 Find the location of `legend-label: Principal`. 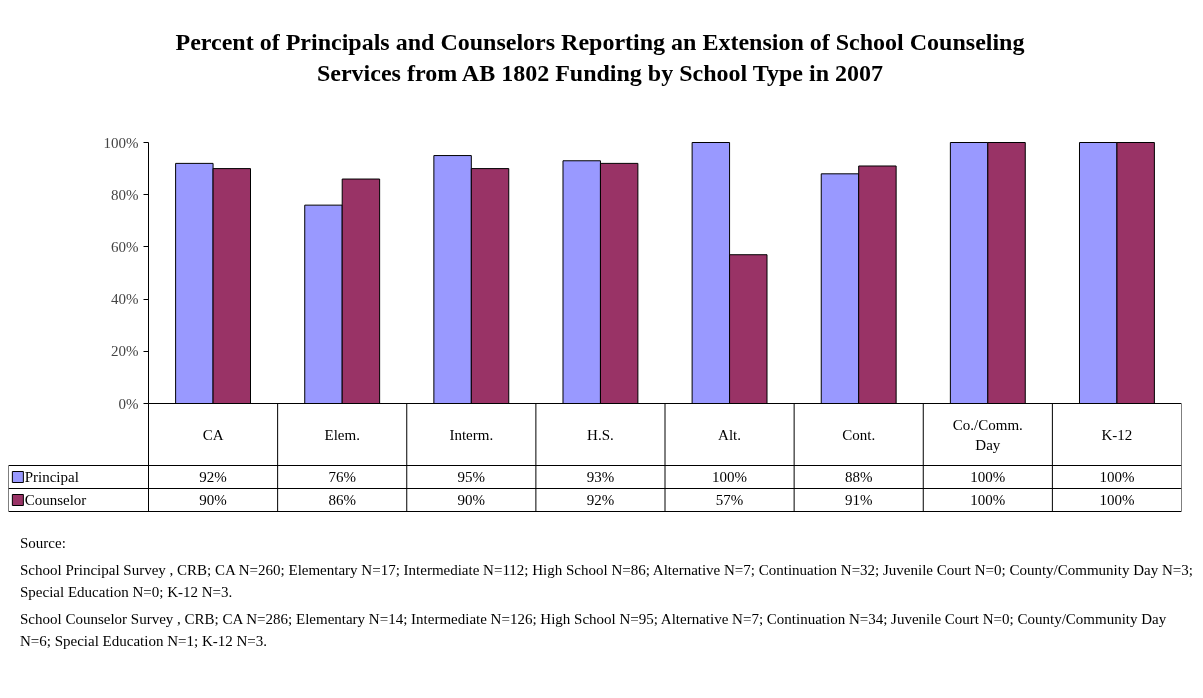

legend-label: Principal is located at coordinates (51, 477).